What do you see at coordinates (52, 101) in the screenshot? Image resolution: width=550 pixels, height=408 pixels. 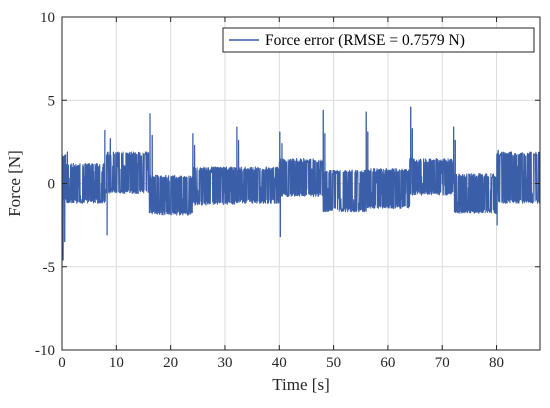 I see `y-tick-label: 5` at bounding box center [52, 101].